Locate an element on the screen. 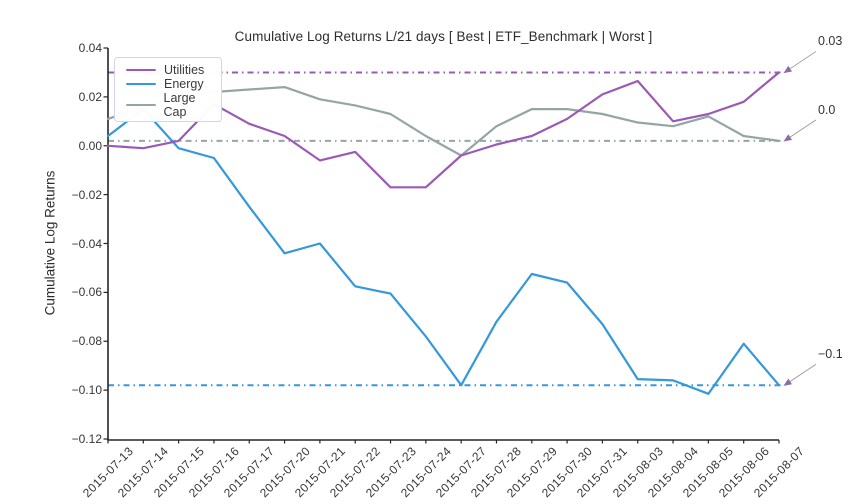 The height and width of the screenshot is (504, 864). y-tick-label: −0.04 is located at coordinates (86, 243).